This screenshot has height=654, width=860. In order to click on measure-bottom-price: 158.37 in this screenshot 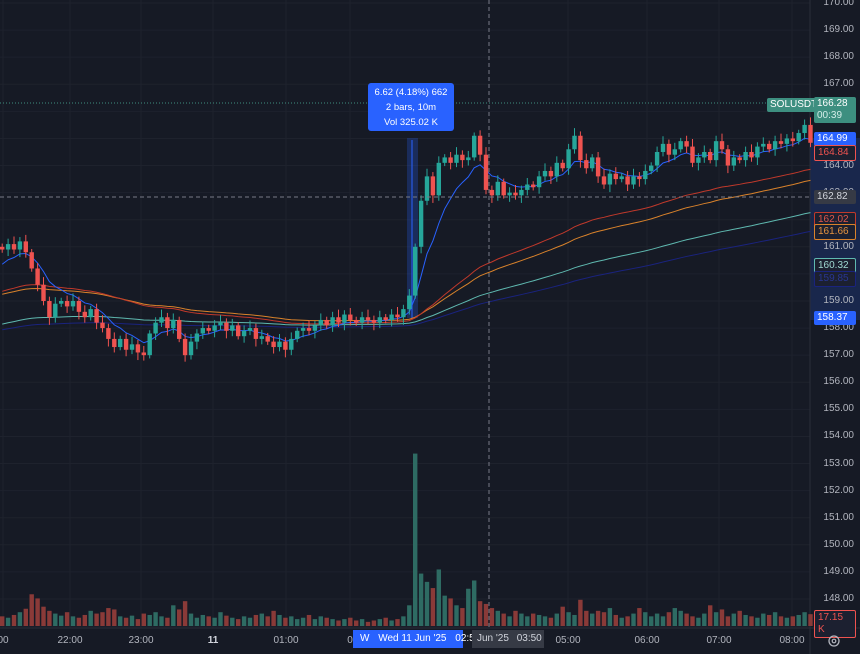, I will do `click(835, 318)`.